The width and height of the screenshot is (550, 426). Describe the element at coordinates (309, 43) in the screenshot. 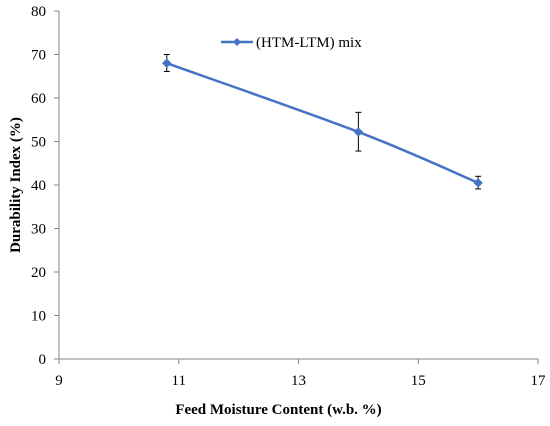

I see `legend-label: (HTM-LTM) mix` at that location.